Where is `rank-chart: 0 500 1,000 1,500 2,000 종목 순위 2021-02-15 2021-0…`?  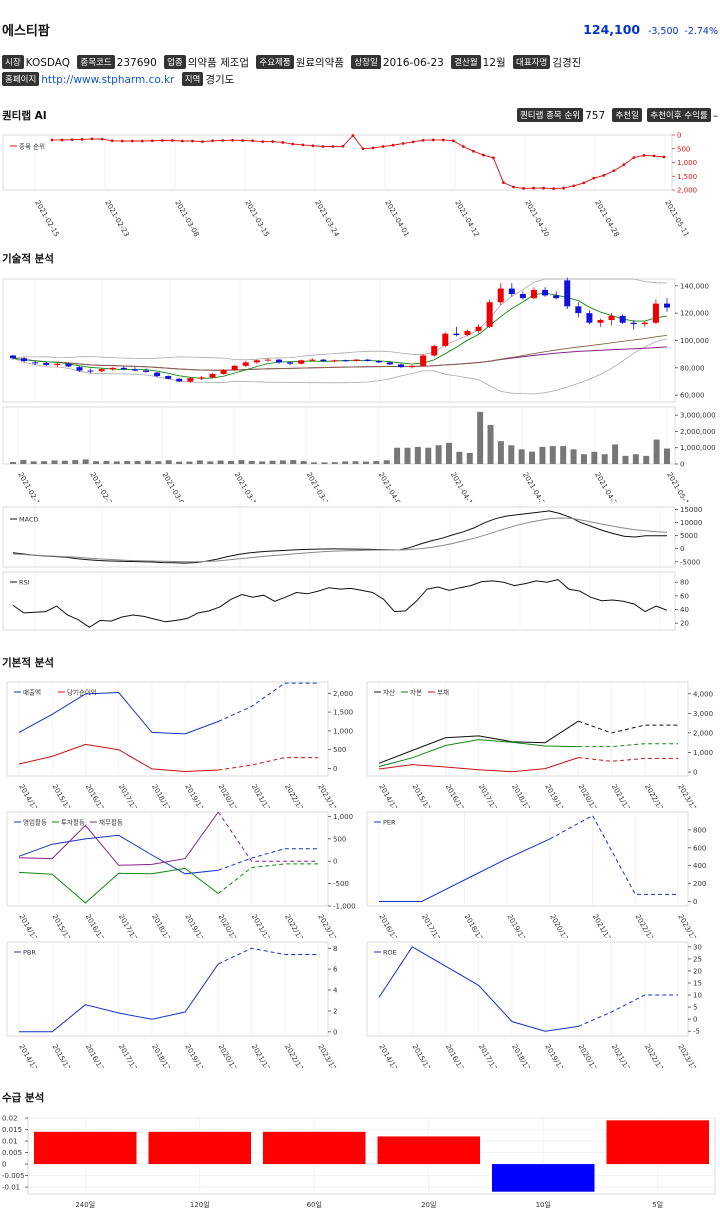
rank-chart: 0 500 1,000 1,500 2,000 종목 순위 2021-02-15 2021-0… is located at coordinates (349, 185).